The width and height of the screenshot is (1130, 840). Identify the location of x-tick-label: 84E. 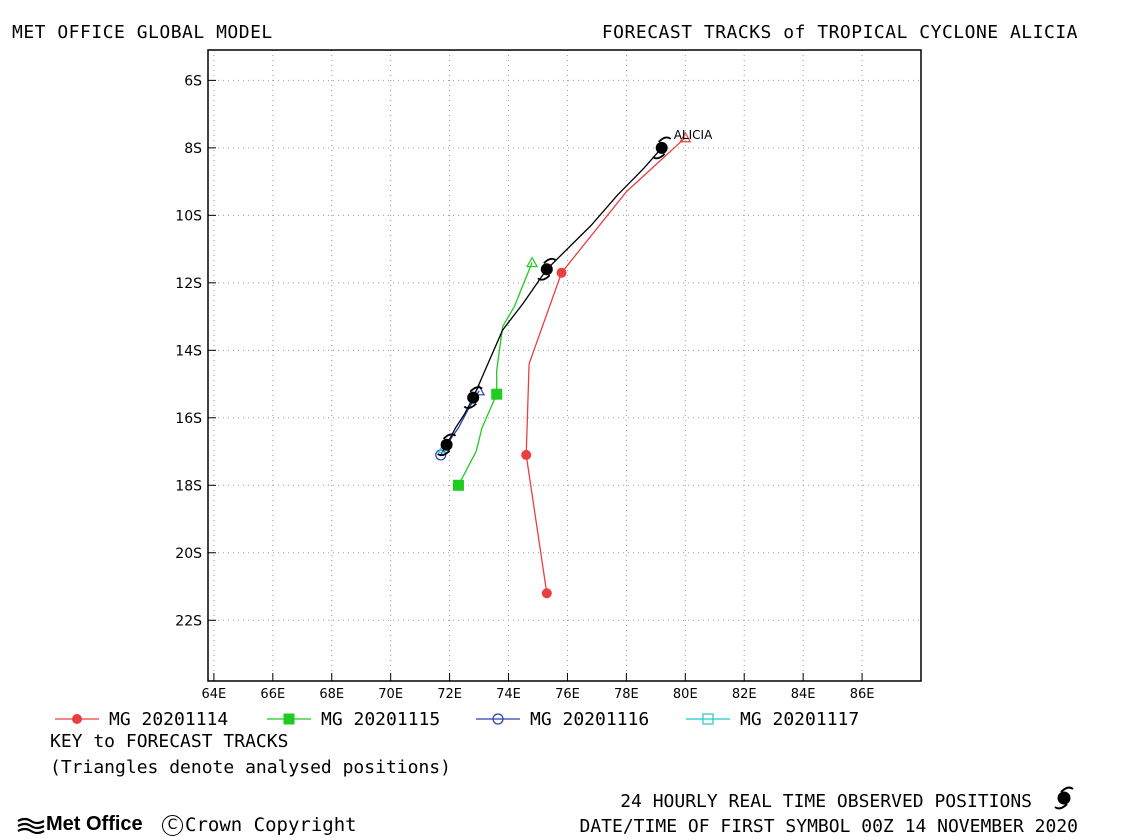
(803, 694).